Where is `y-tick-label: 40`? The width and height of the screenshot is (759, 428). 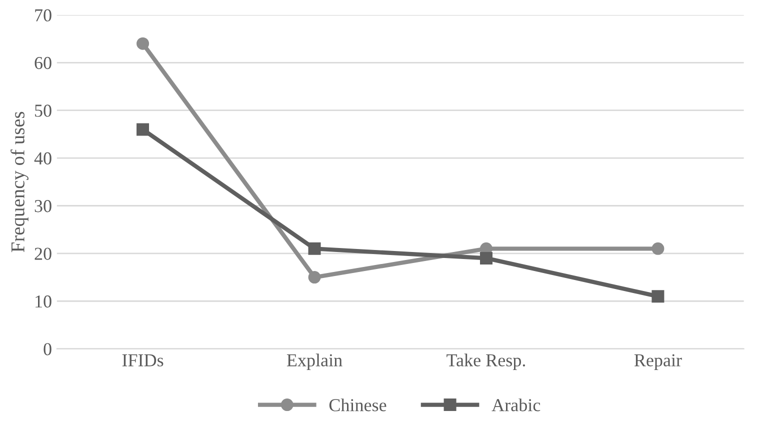 y-tick-label: 40 is located at coordinates (43, 158).